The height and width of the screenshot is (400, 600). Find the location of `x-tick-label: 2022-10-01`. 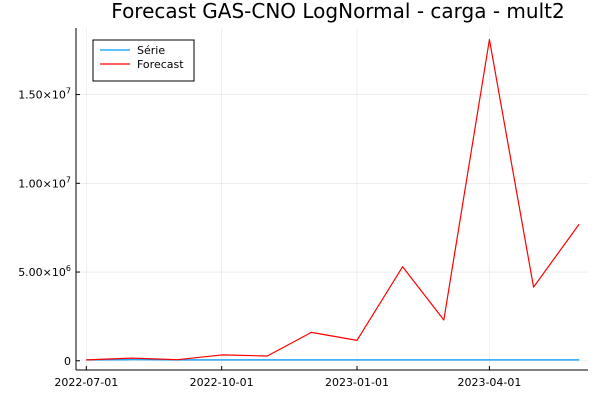

x-tick-label: 2022-10-01 is located at coordinates (222, 382).